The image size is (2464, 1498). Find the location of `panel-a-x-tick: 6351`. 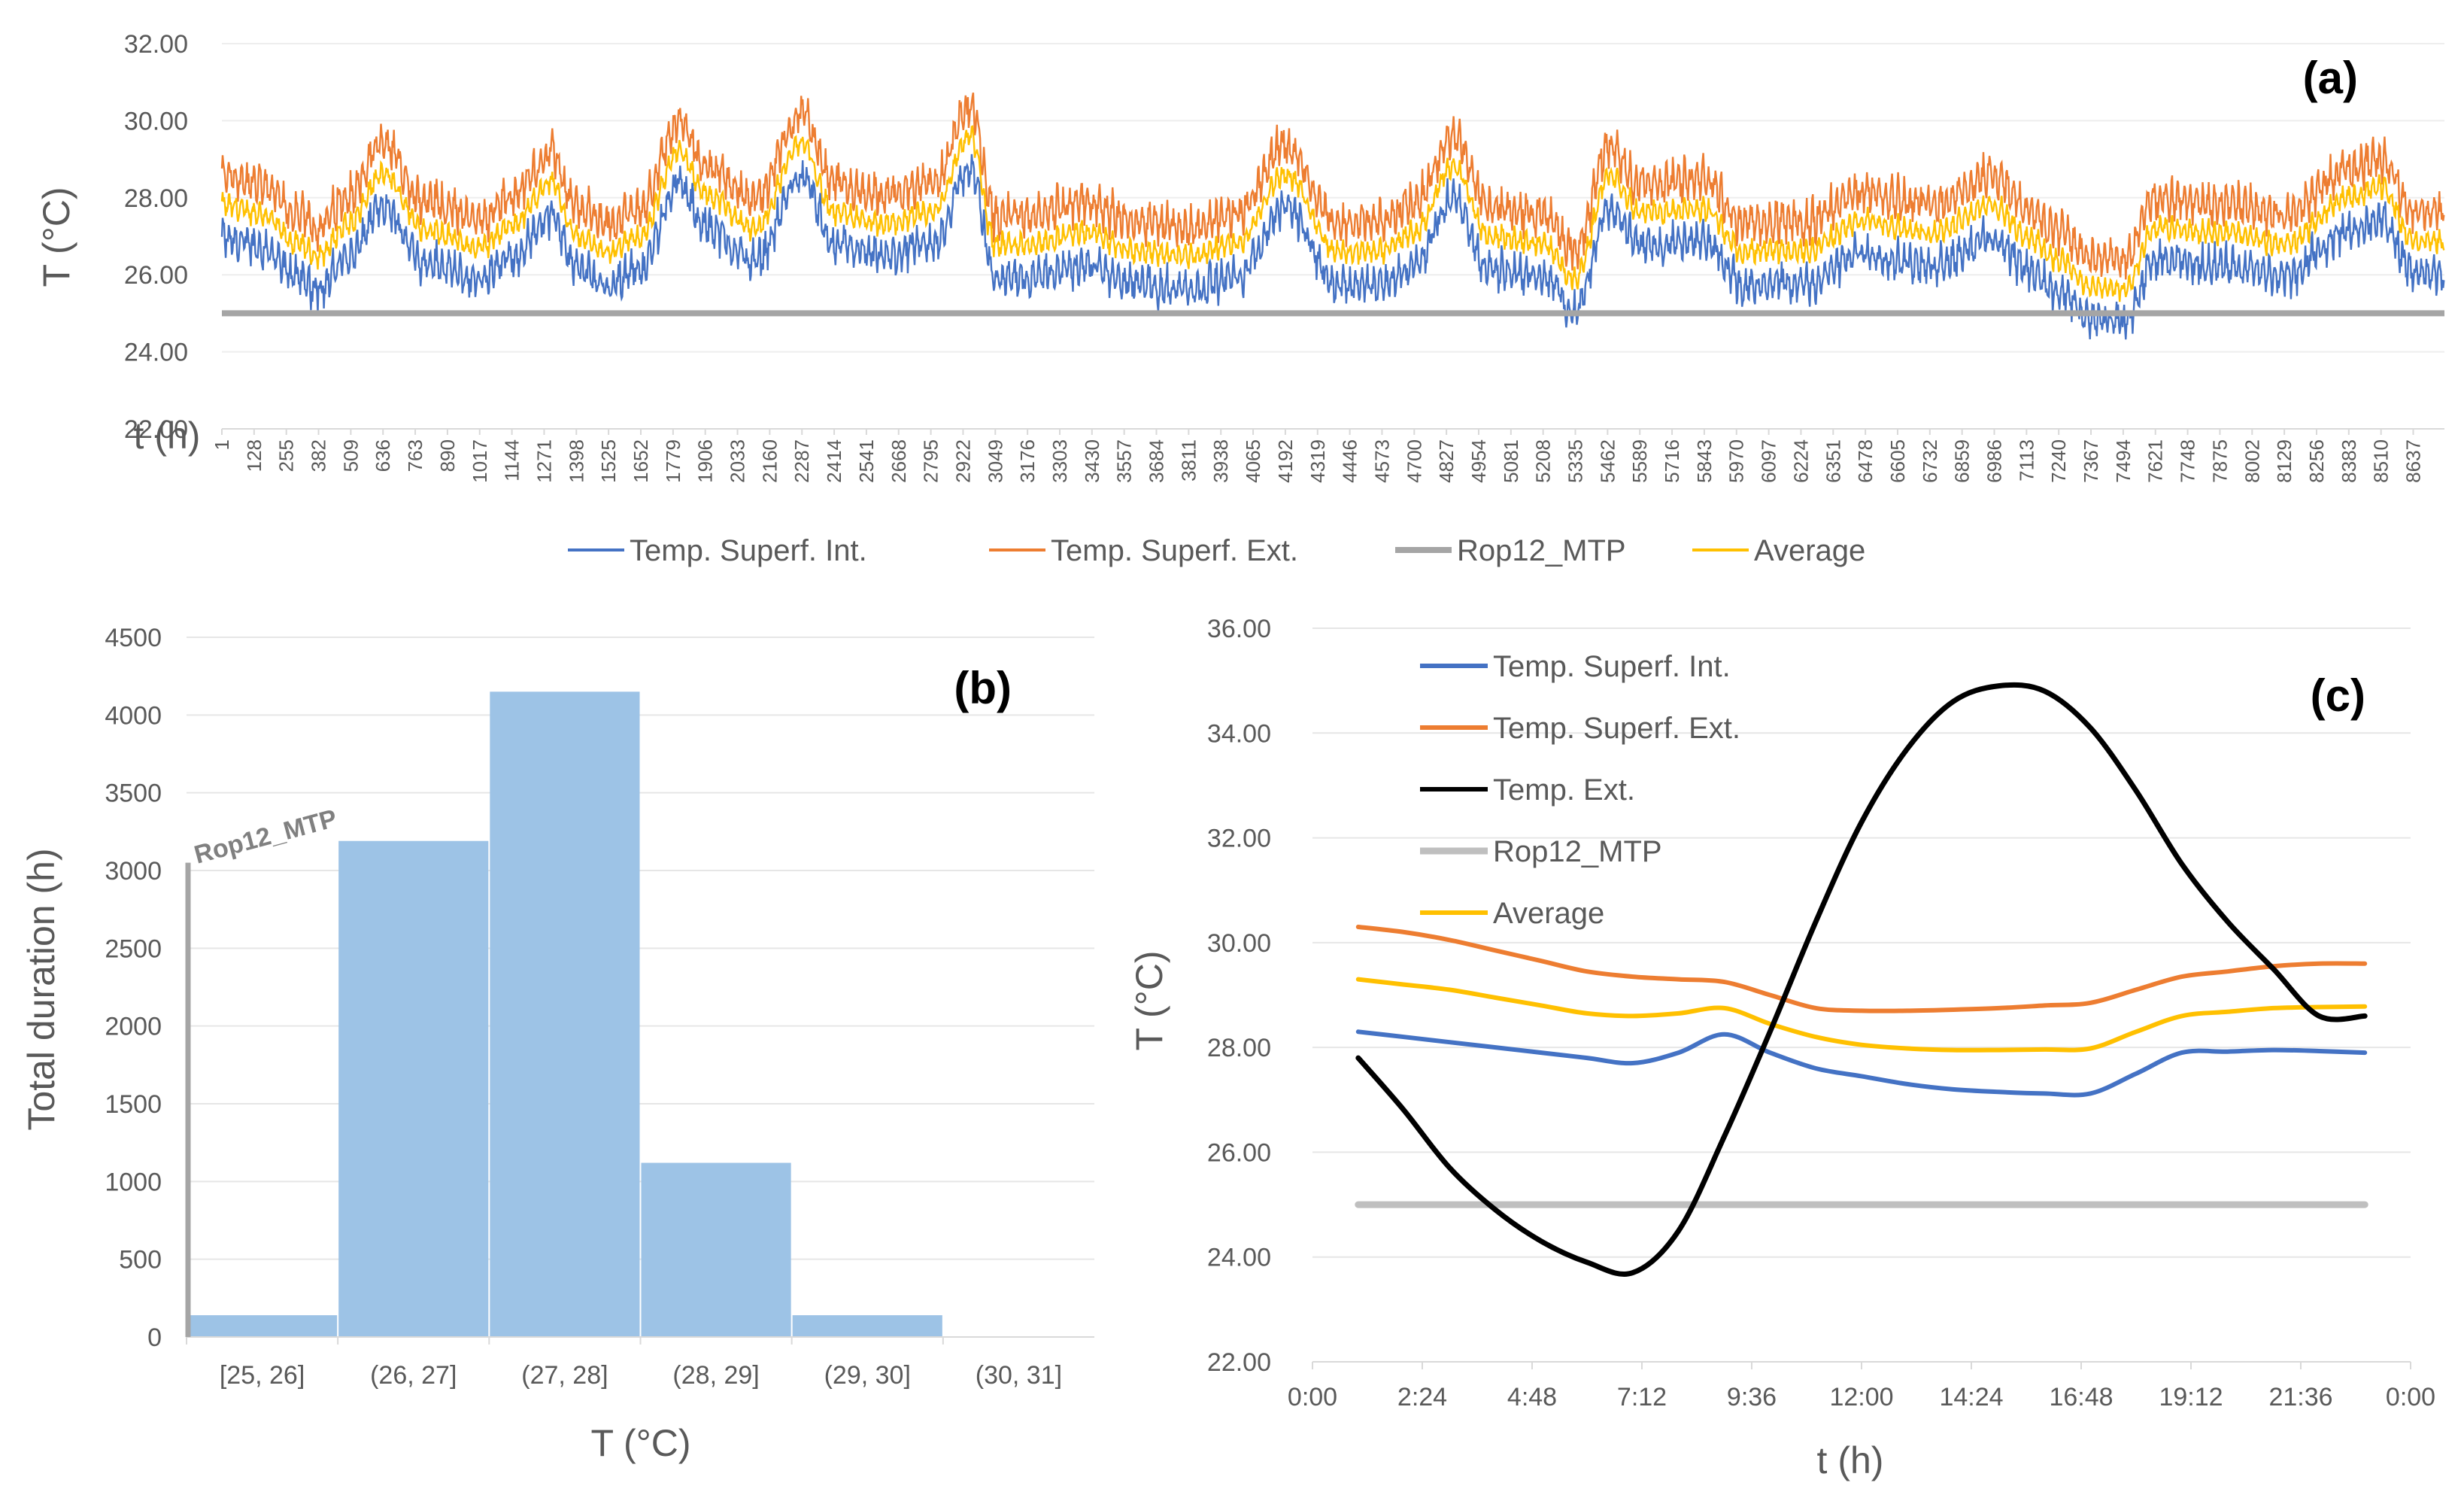

panel-a-x-tick: 6351 is located at coordinates (1833, 461).